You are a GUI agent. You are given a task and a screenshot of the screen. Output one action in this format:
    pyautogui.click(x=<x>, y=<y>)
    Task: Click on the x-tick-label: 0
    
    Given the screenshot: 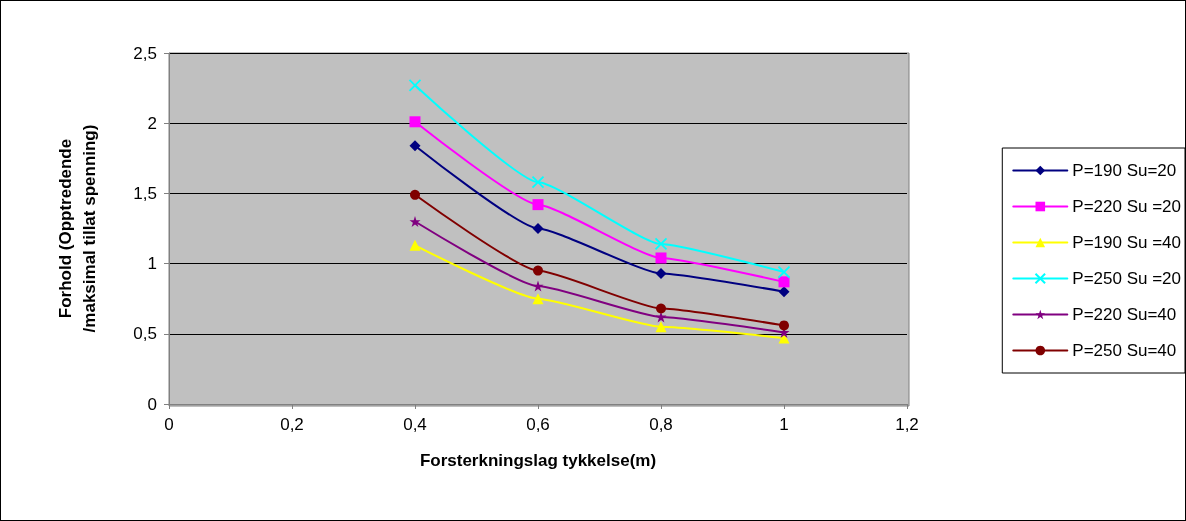 What is the action you would take?
    pyautogui.click(x=169, y=424)
    